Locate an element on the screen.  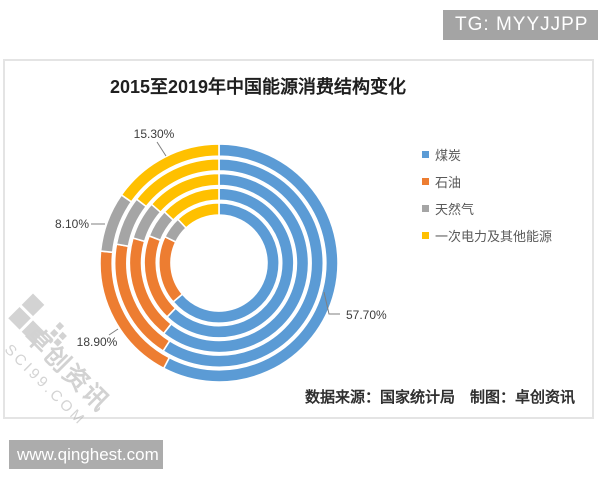
legend-swatch-oil is located at coordinates (425, 181).